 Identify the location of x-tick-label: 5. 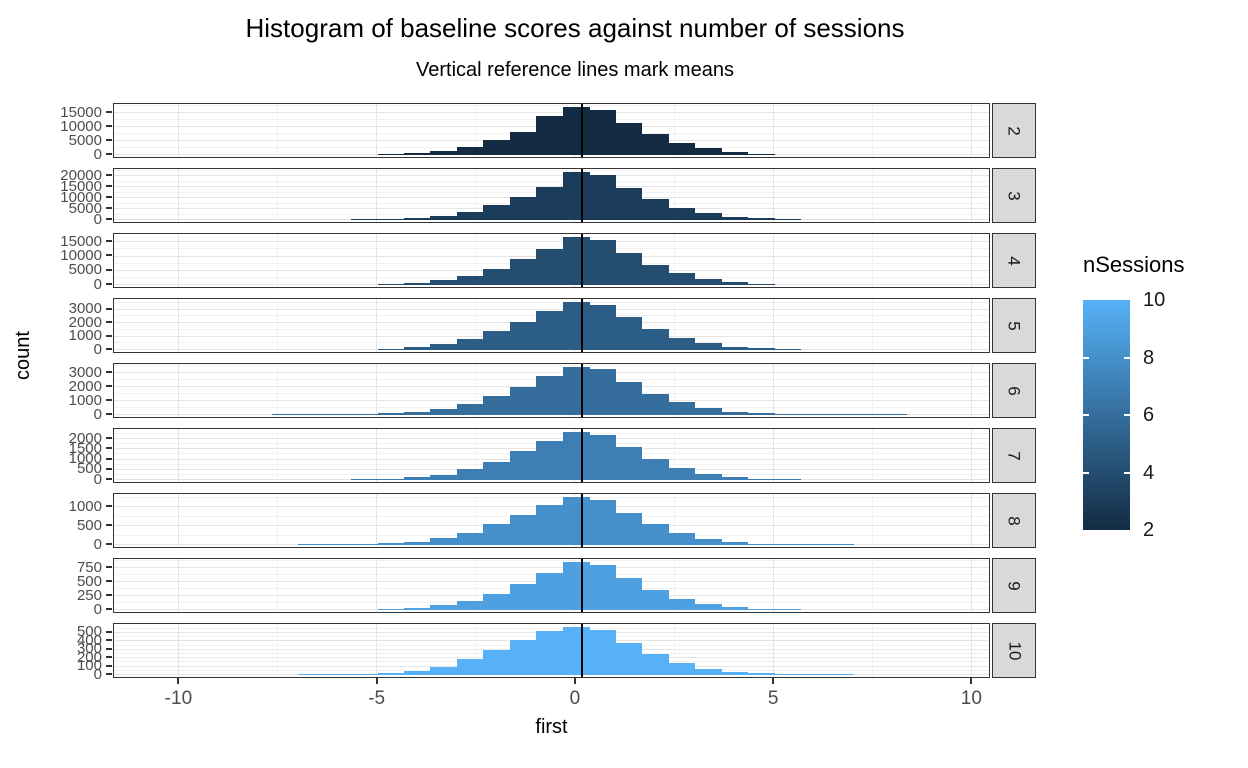
(773, 698).